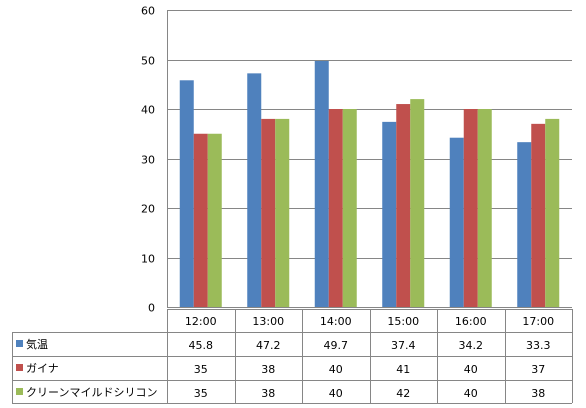  Describe the element at coordinates (91, 392) in the screenshot. I see `series-name: クリーンマイルドシリコン` at that location.